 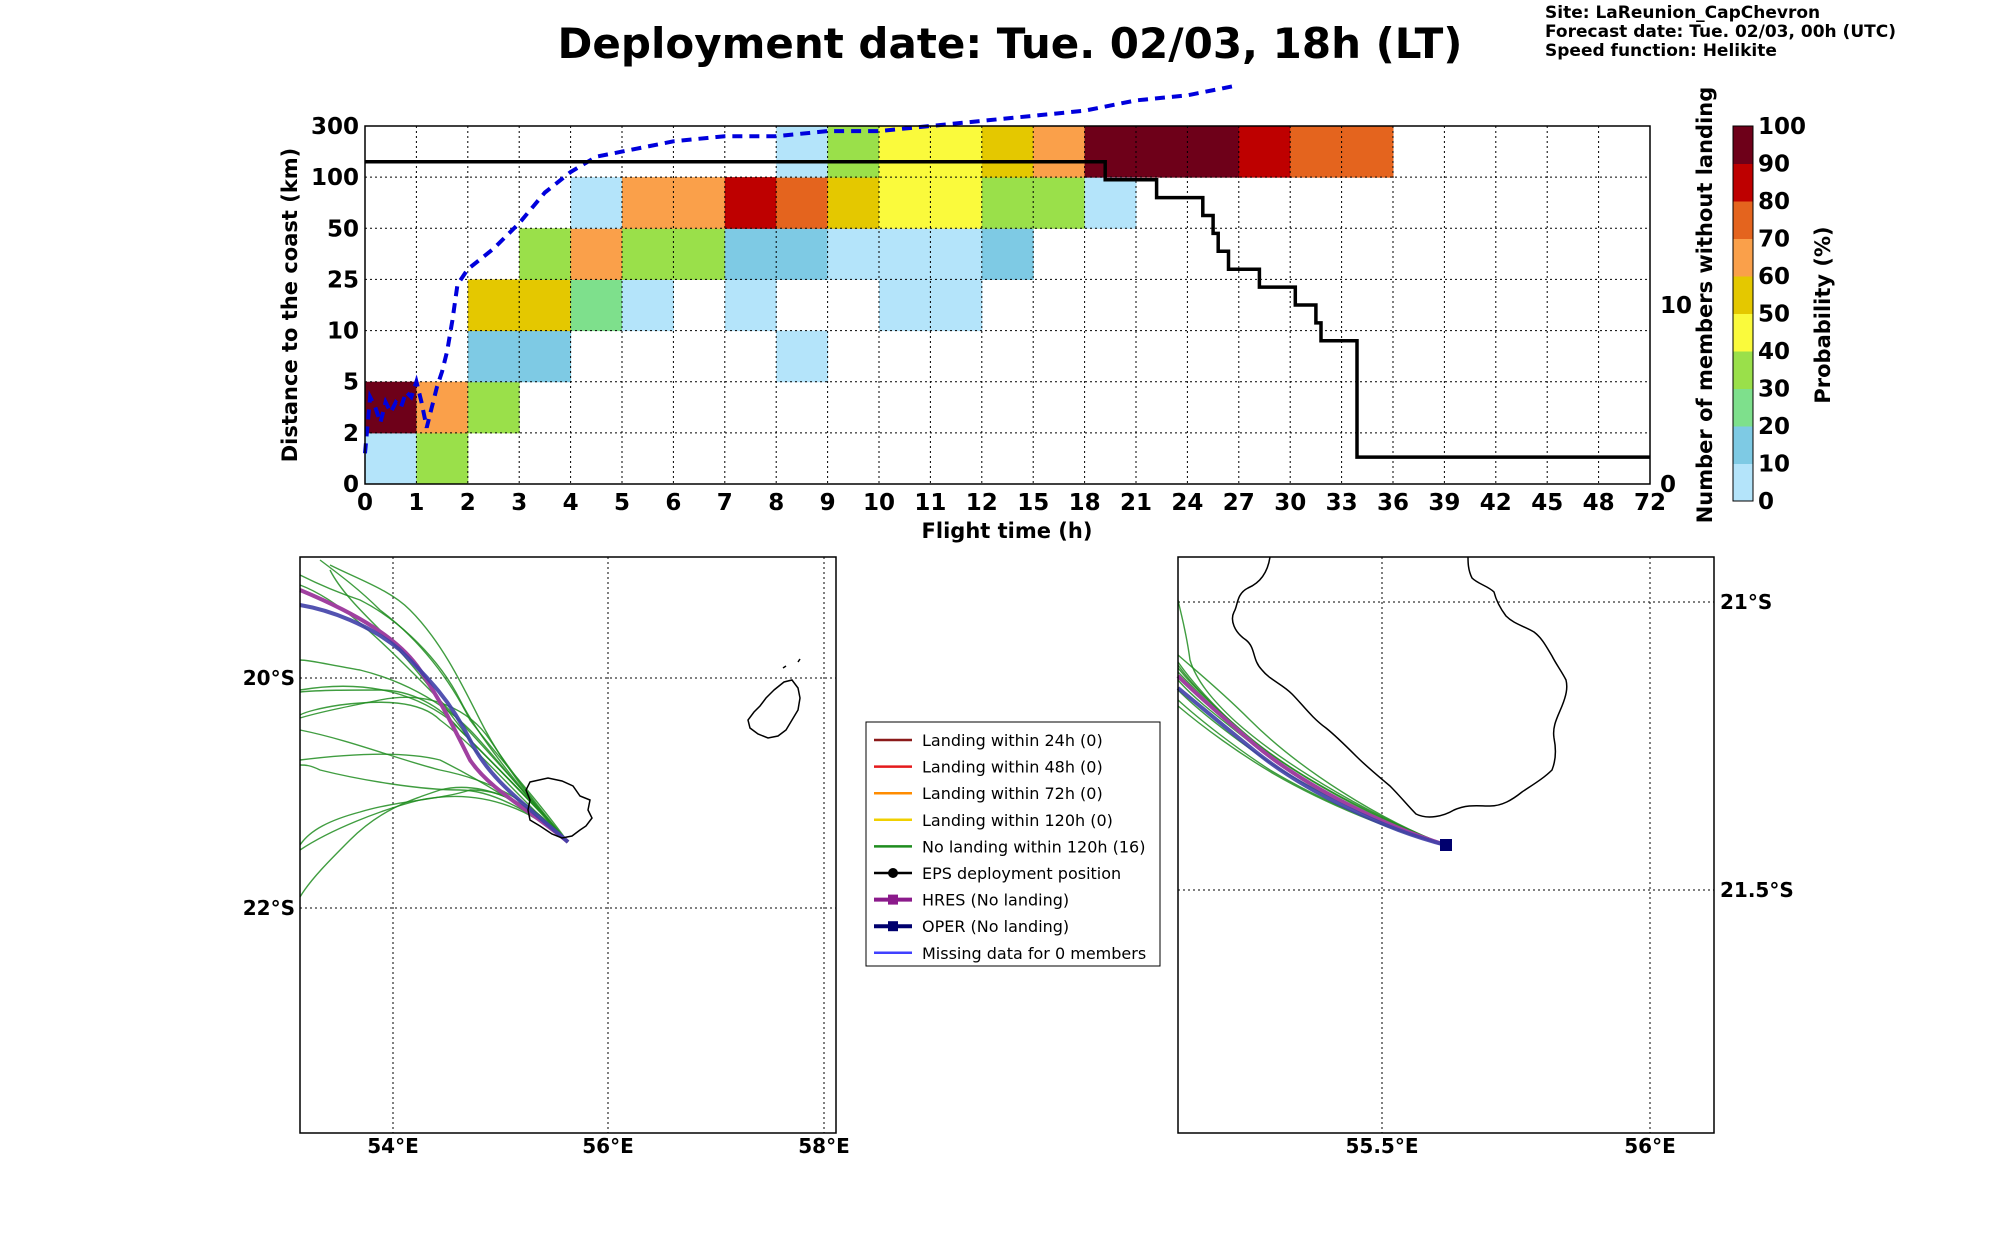 What do you see at coordinates (1393, 503) in the screenshot?
I see `x-tick-label: 36` at bounding box center [1393, 503].